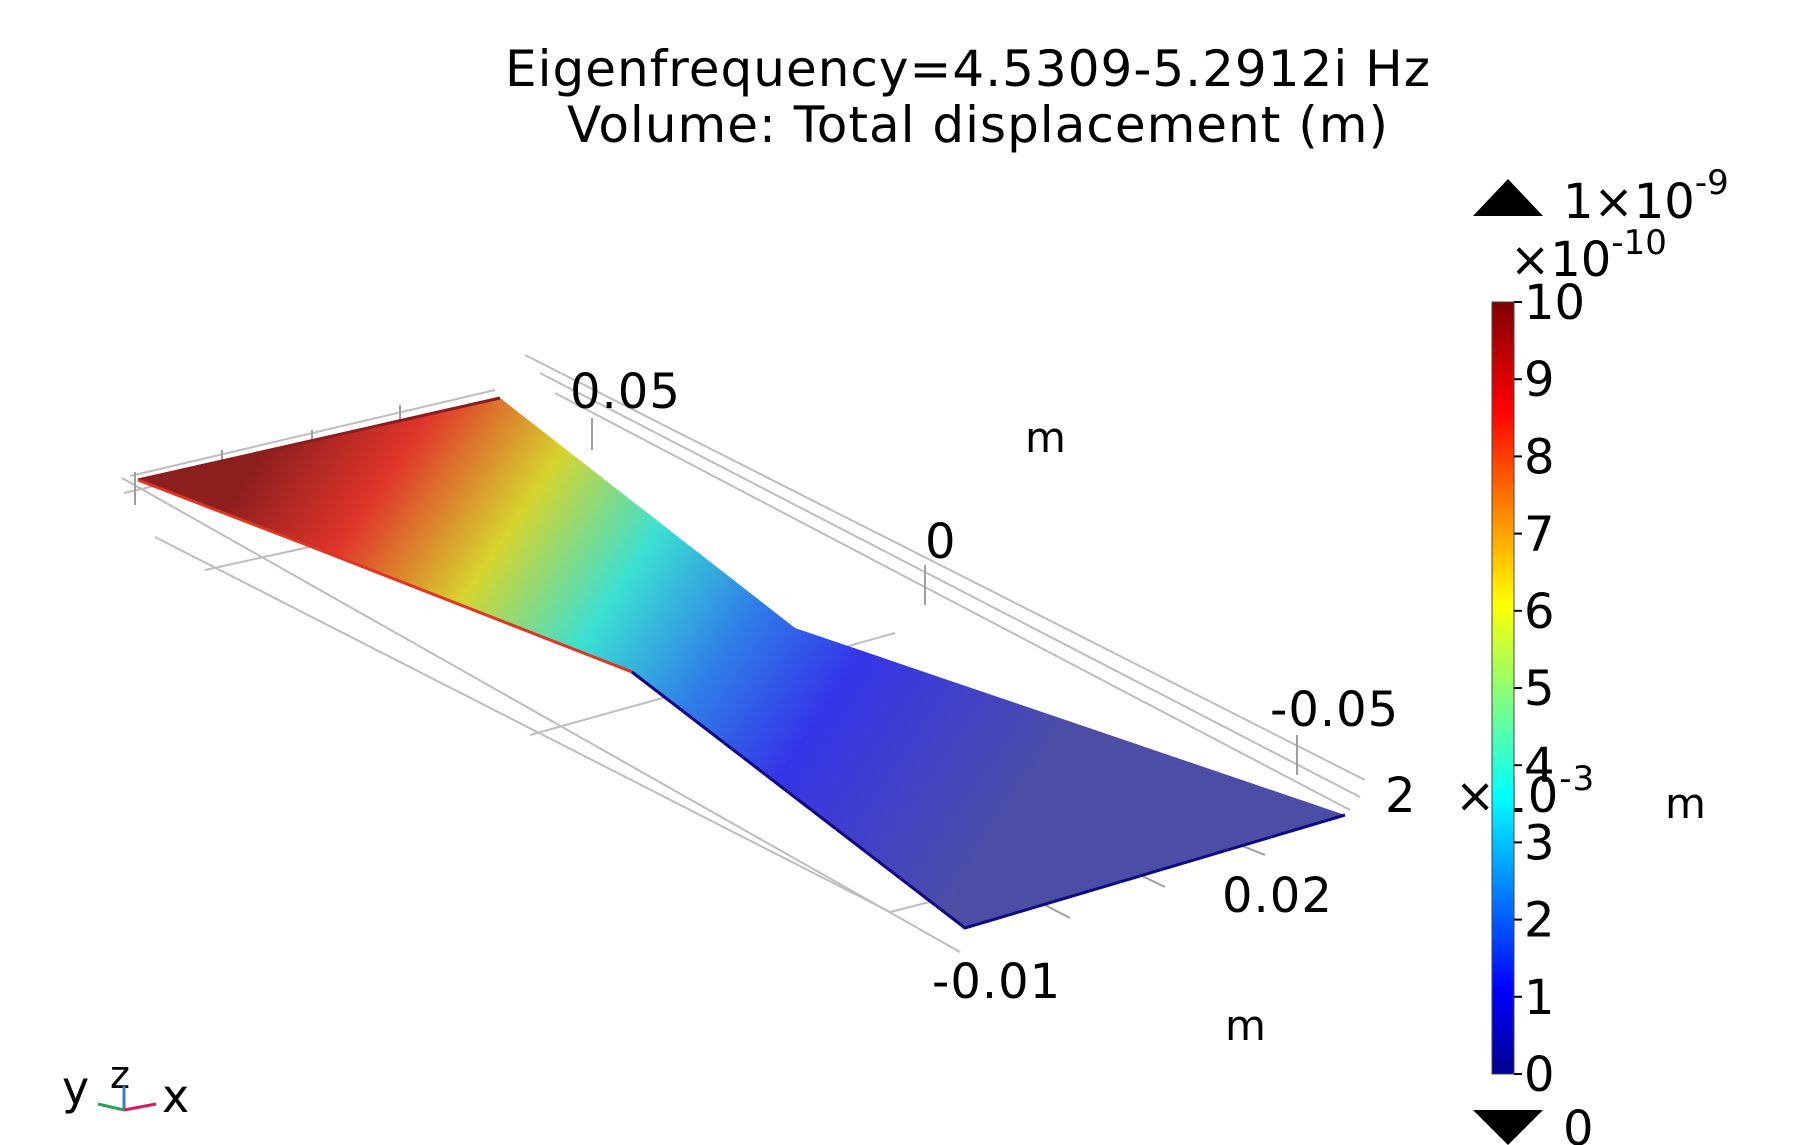 This screenshot has height=1145, width=1806. I want to click on x-axis-unit: m, so click(1245, 1025).